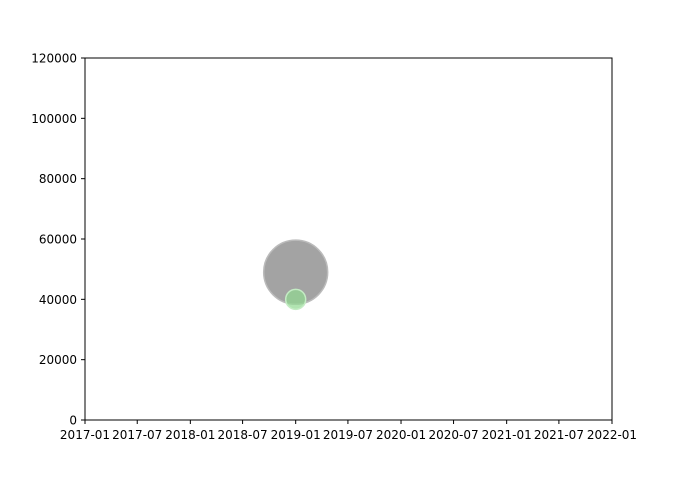  What do you see at coordinates (54, 119) in the screenshot?
I see `y-tick-label: 100000` at bounding box center [54, 119].